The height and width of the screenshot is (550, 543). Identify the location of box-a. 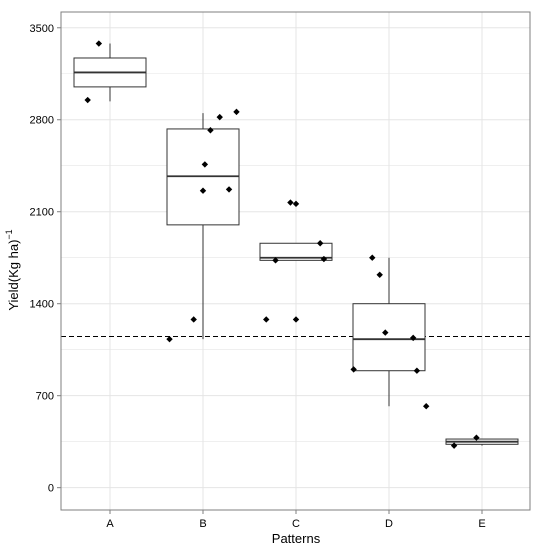
(110, 72).